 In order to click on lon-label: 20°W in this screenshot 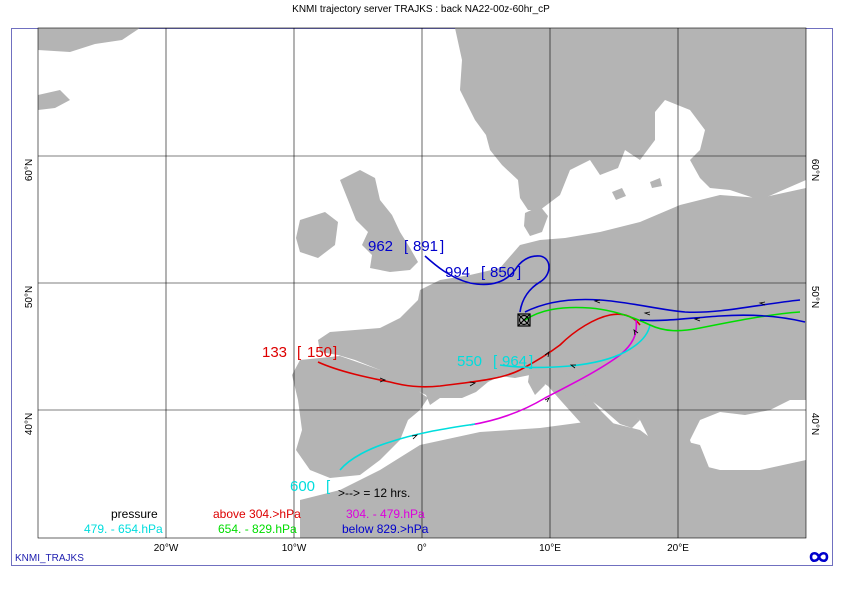, I will do `click(166, 548)`.